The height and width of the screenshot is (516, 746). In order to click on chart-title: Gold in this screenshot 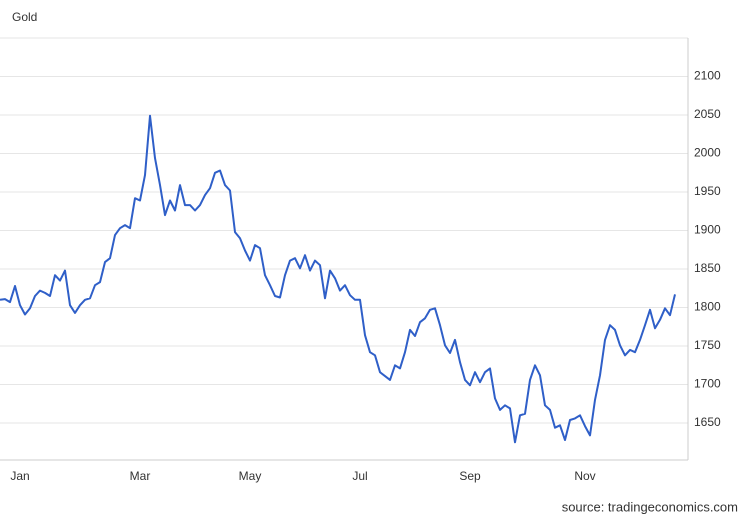, I will do `click(24, 17)`.